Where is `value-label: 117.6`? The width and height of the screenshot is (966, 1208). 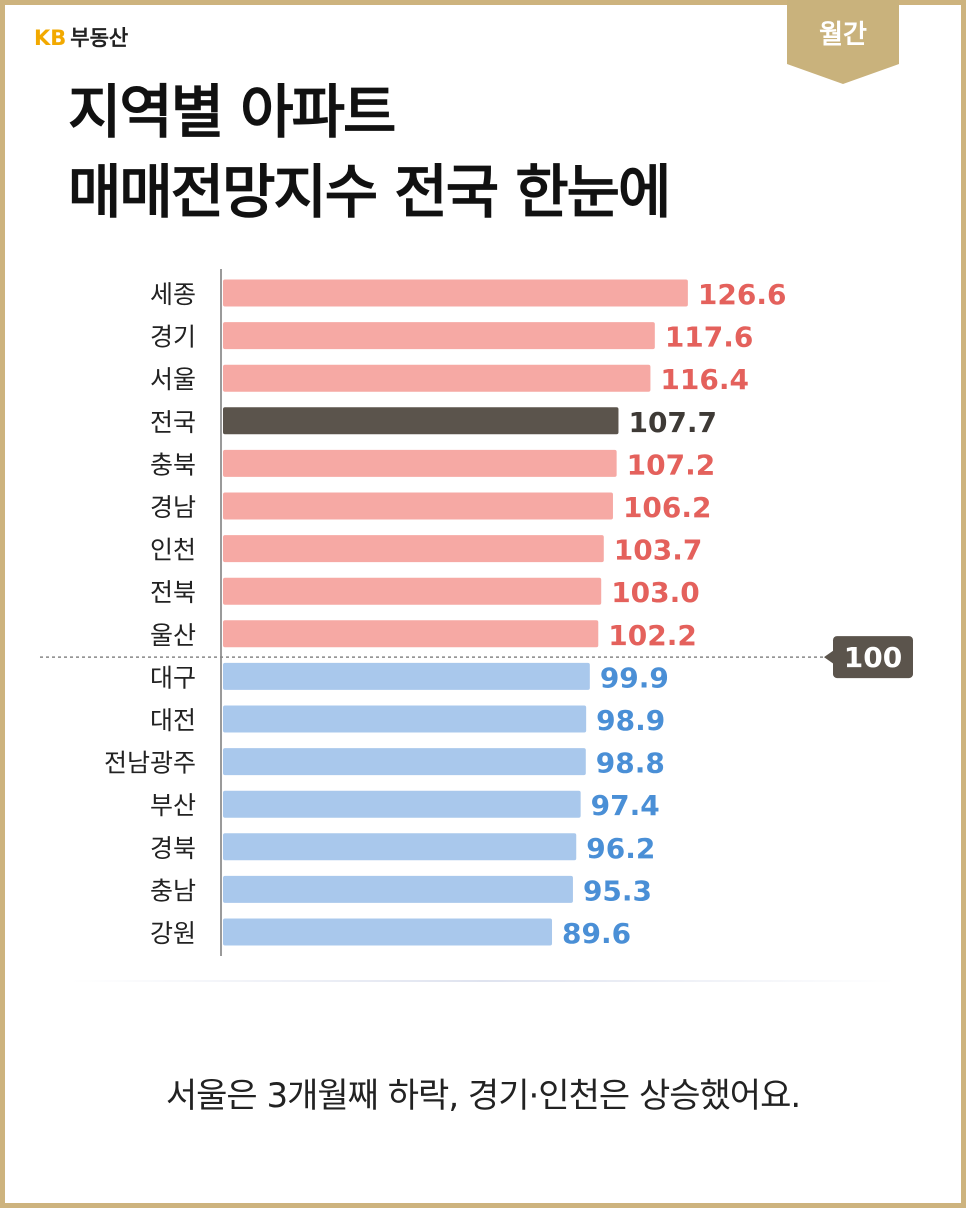 value-label: 117.6 is located at coordinates (709, 337).